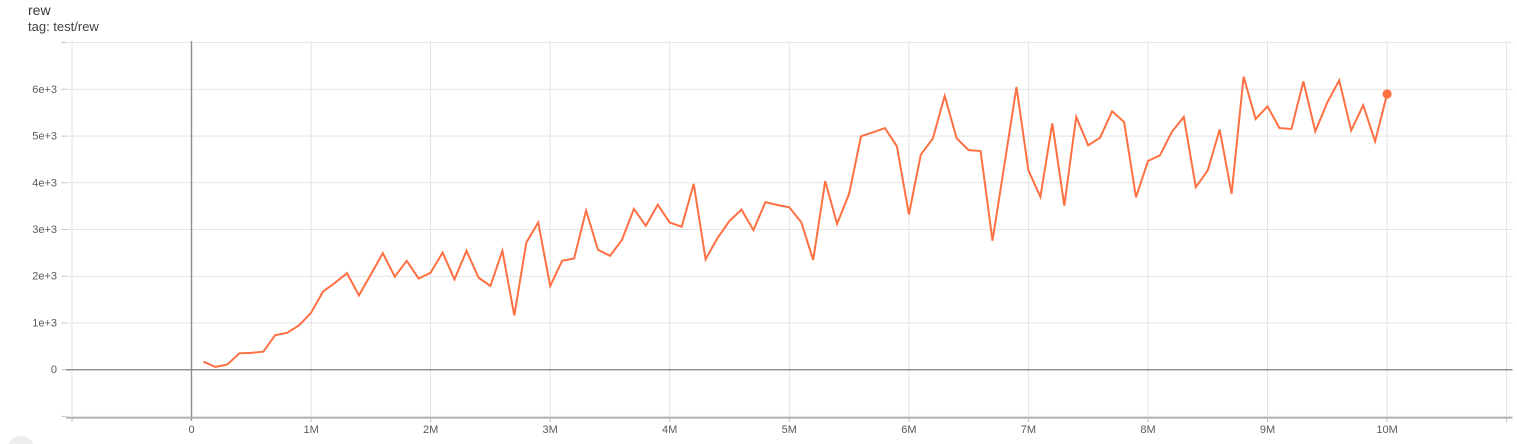  Describe the element at coordinates (550, 430) in the screenshot. I see `x-tick-label: 3M` at that location.